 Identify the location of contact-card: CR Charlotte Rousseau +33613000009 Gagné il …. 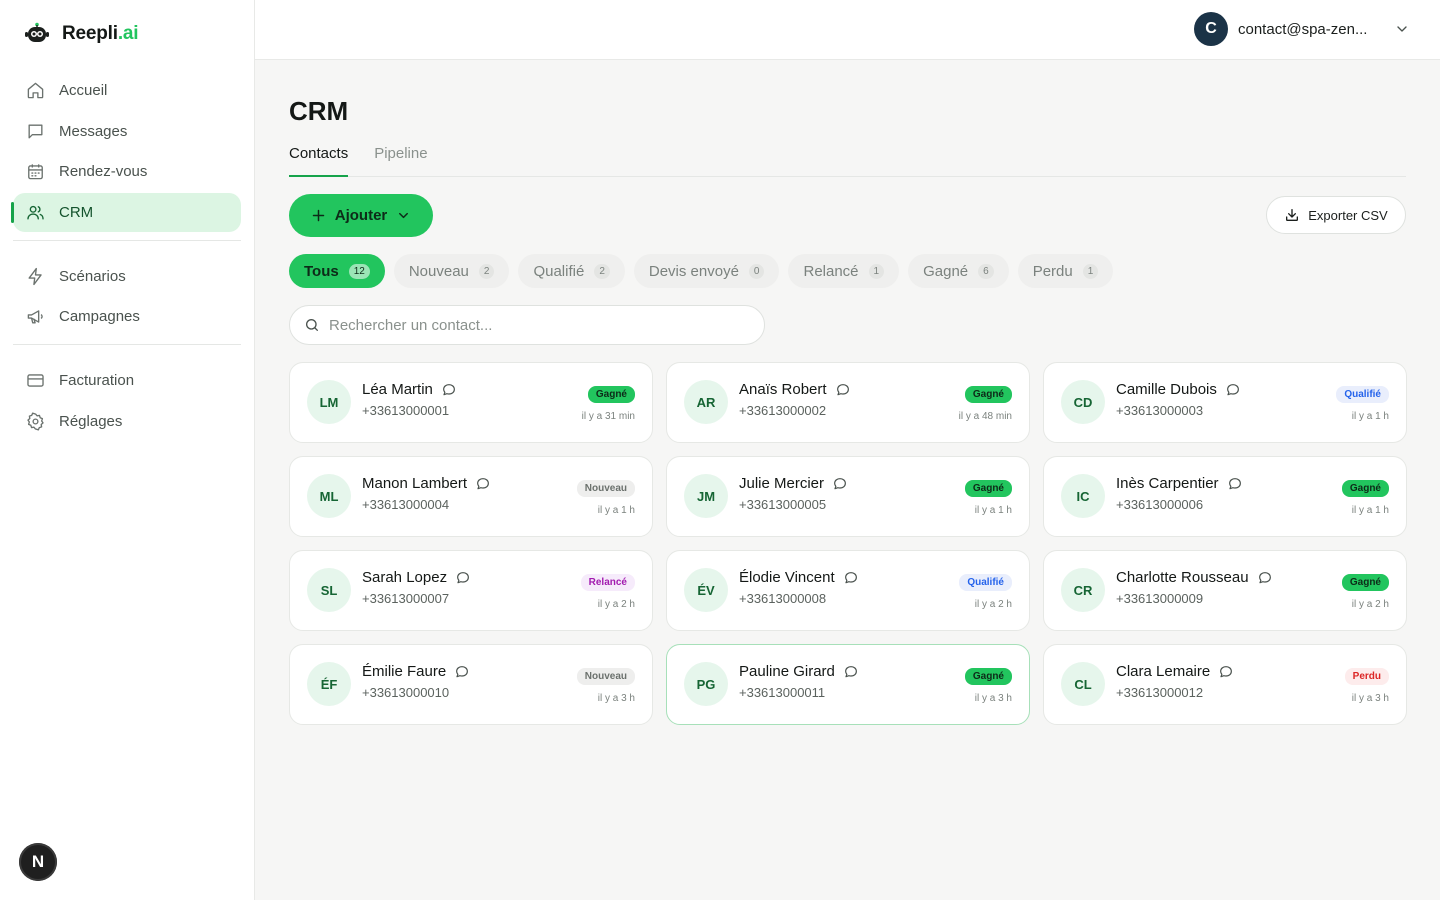
(1225, 590).